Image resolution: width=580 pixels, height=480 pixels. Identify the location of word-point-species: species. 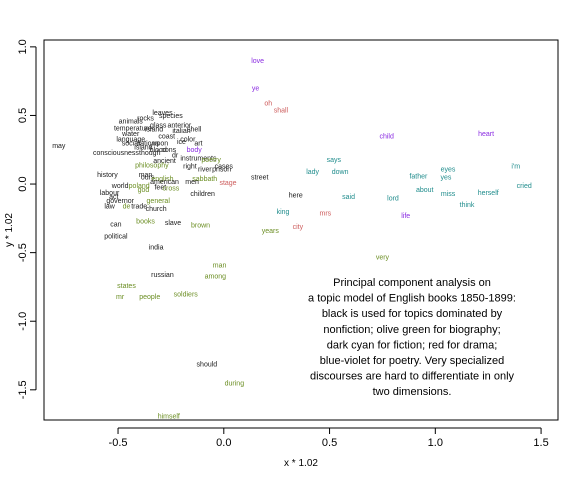
(171, 116).